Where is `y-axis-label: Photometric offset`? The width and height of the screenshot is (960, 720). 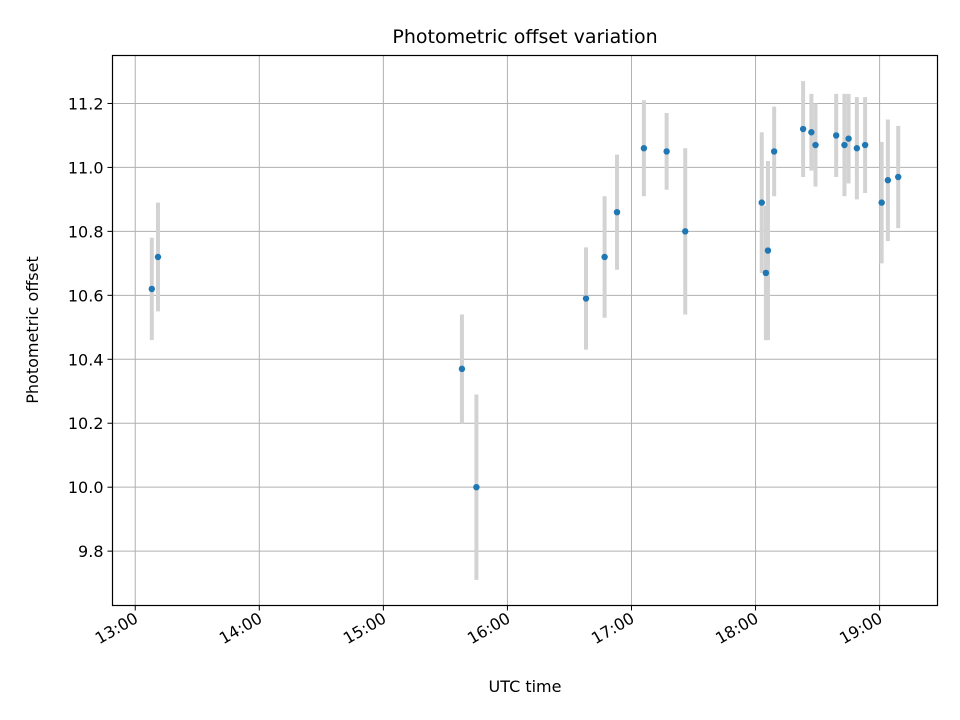 y-axis-label: Photometric offset is located at coordinates (32, 330).